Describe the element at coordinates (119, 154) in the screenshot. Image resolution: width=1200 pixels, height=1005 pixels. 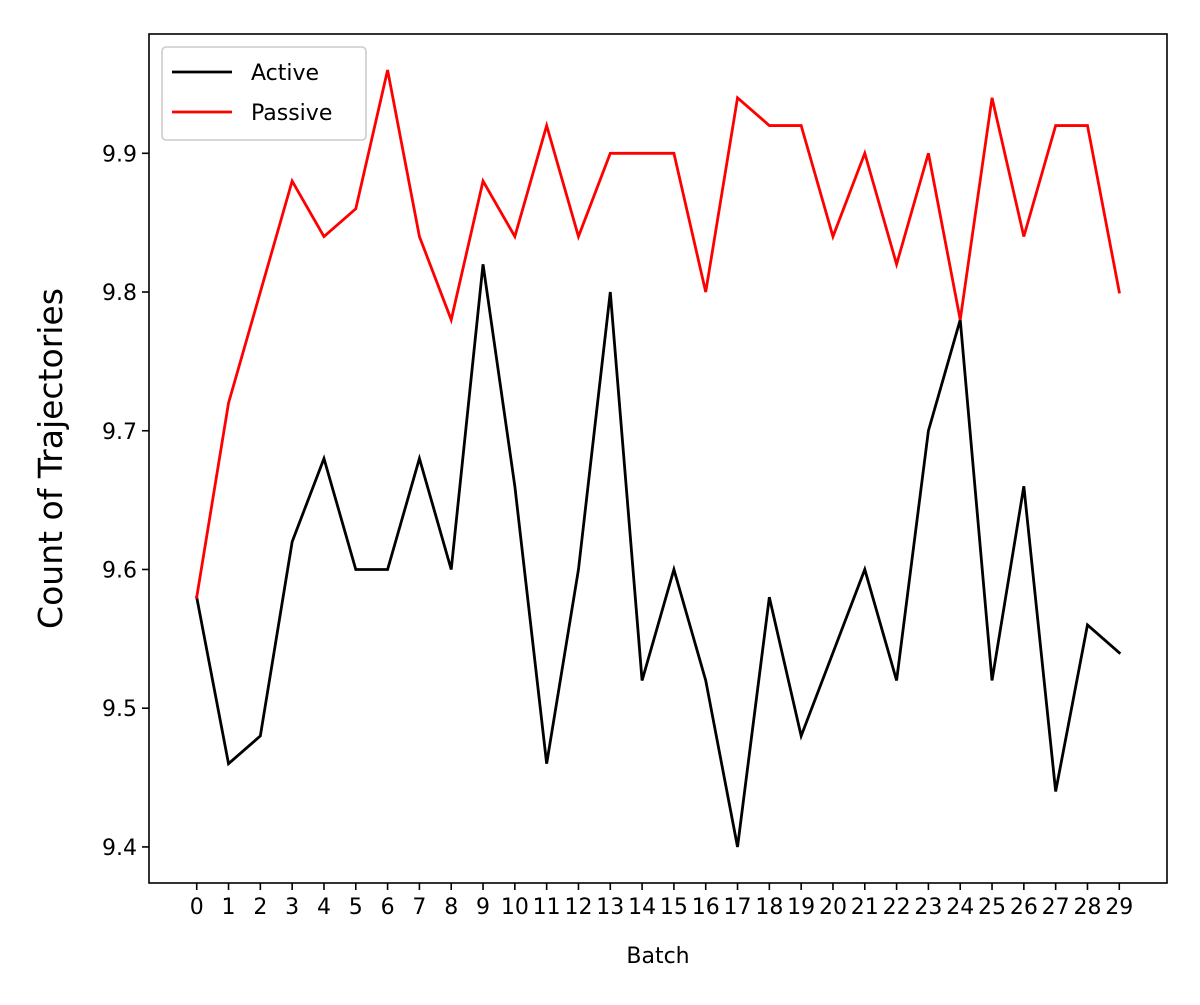
I see `y-tick-label: 9.9` at that location.